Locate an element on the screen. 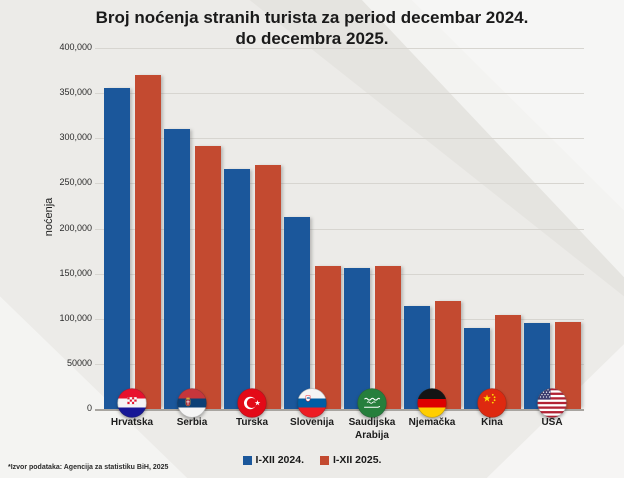 This screenshot has width=624, height=478. legend-label: I-XII 2025. is located at coordinates (357, 460).